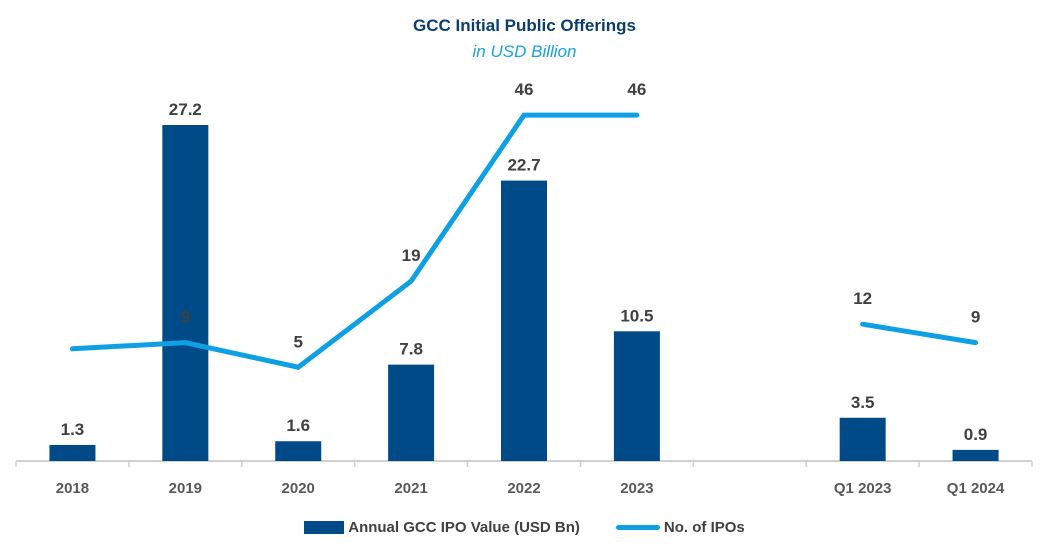  I want to click on chart-subtitle: in USD Billion, so click(524, 51).